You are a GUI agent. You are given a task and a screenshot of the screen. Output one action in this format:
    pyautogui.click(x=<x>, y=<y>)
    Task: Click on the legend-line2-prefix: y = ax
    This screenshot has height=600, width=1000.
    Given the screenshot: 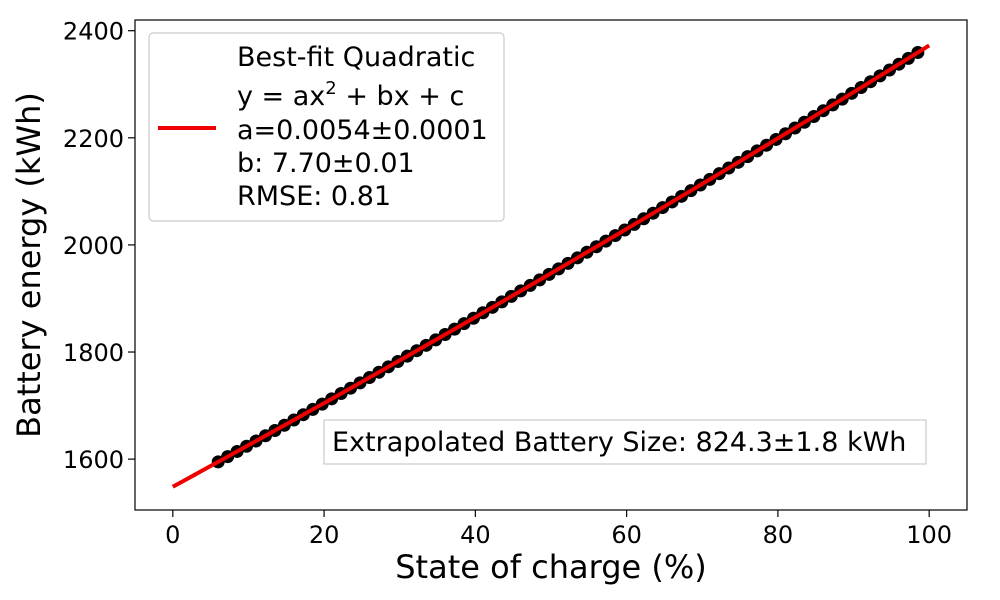 What is the action you would take?
    pyautogui.click(x=281, y=96)
    